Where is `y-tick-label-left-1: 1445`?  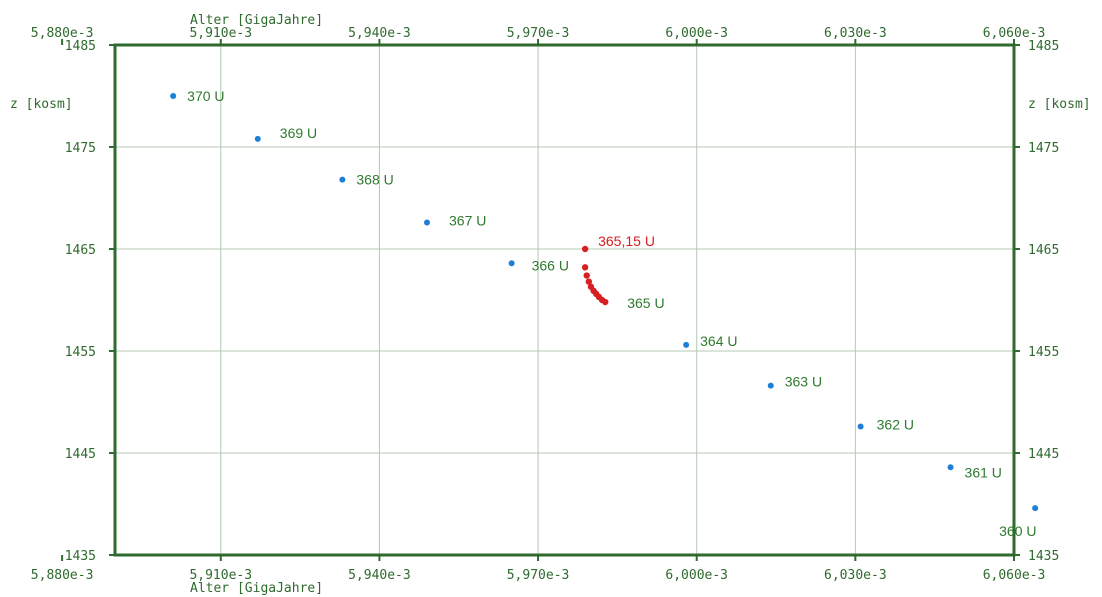 y-tick-label-left-1: 1445 is located at coordinates (80, 454).